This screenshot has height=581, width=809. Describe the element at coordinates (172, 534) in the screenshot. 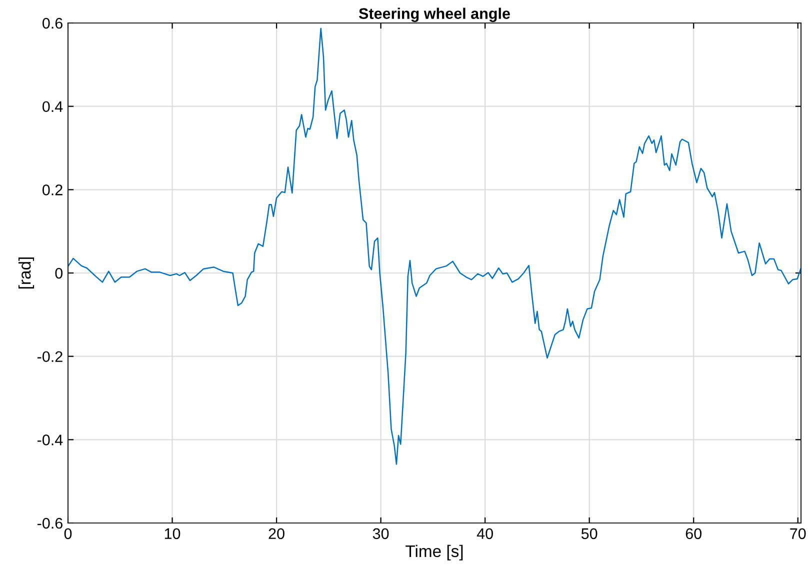

I see `x-tick-label: 10` at that location.